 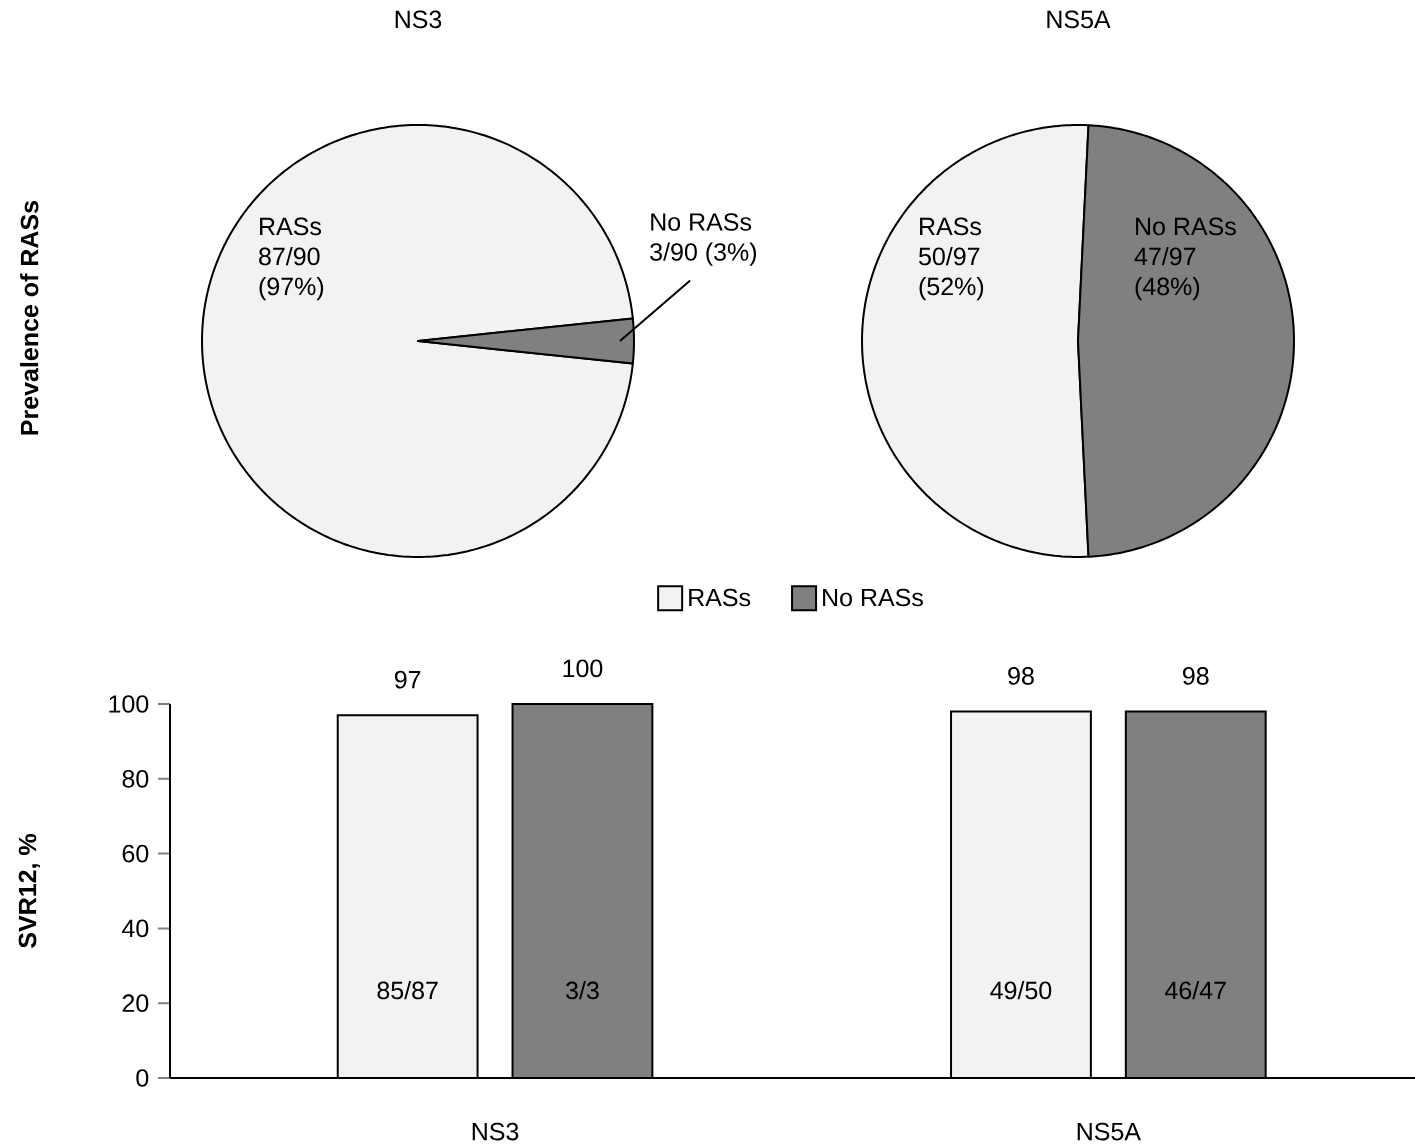 What do you see at coordinates (1021, 990) in the screenshot?
I see `annotation: 49/50` at bounding box center [1021, 990].